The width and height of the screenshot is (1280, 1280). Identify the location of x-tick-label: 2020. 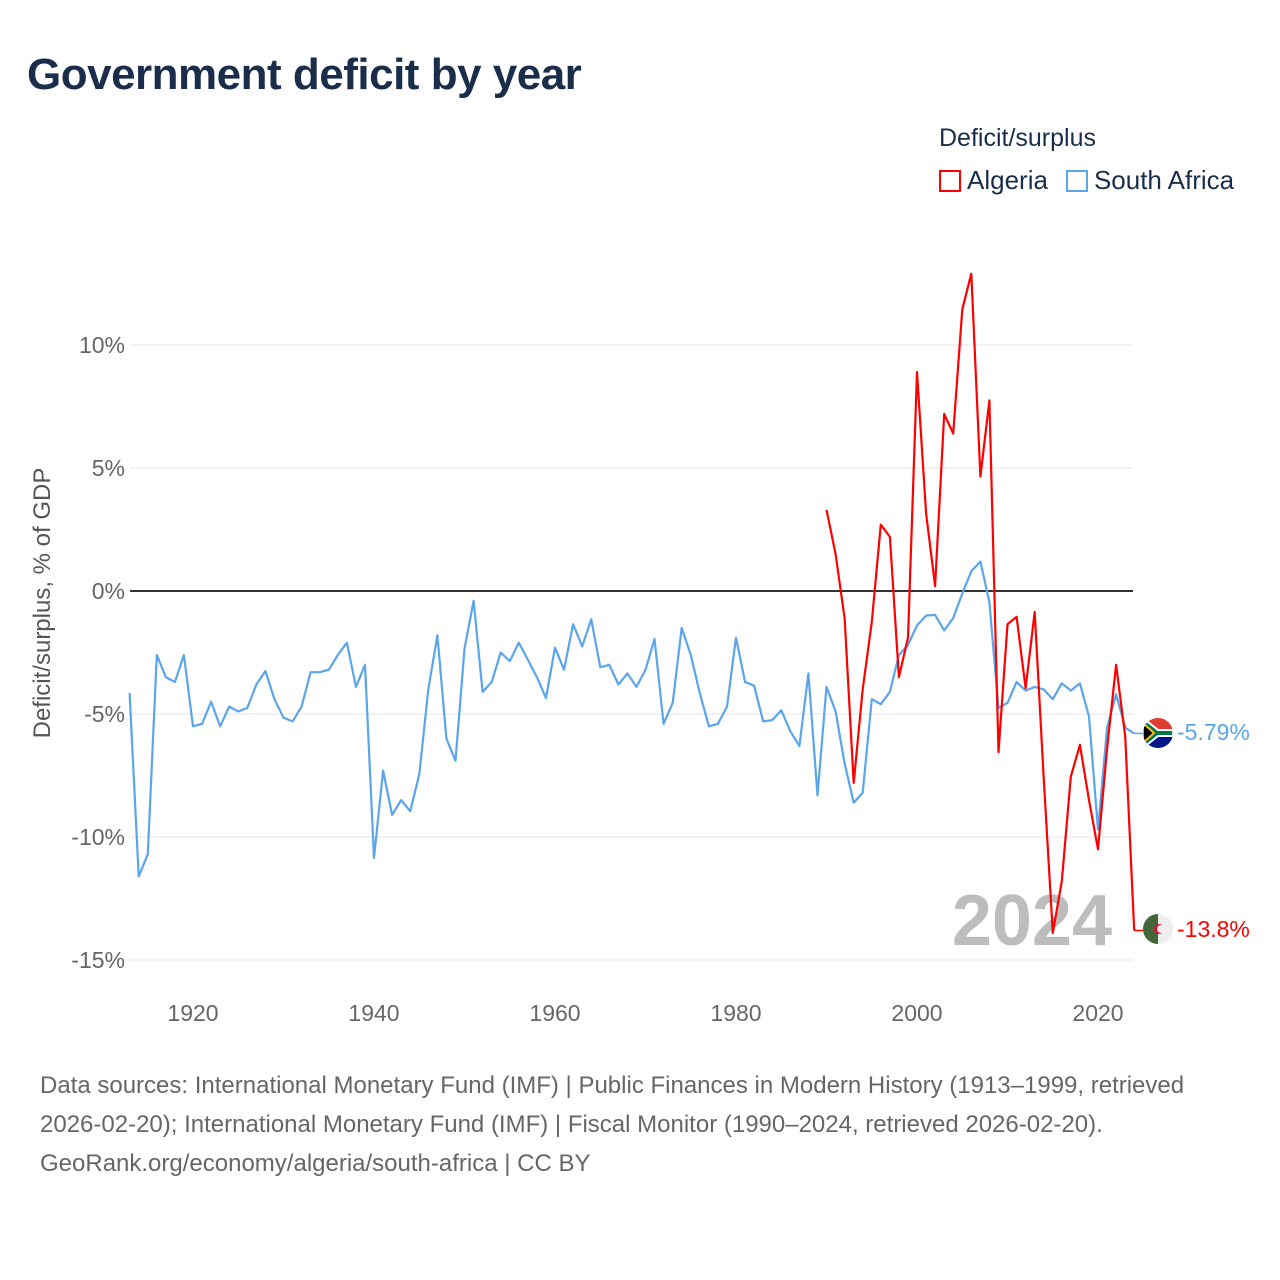
(1097, 1013).